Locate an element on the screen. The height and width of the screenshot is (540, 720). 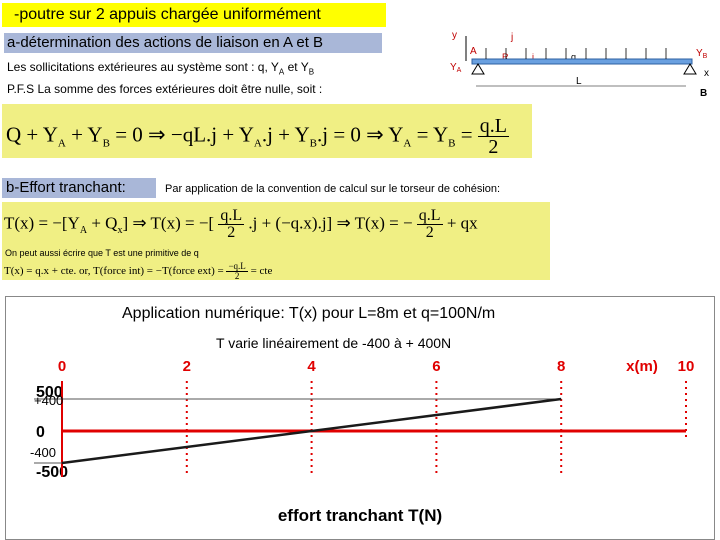
support-a is located at coordinates (478, 69).